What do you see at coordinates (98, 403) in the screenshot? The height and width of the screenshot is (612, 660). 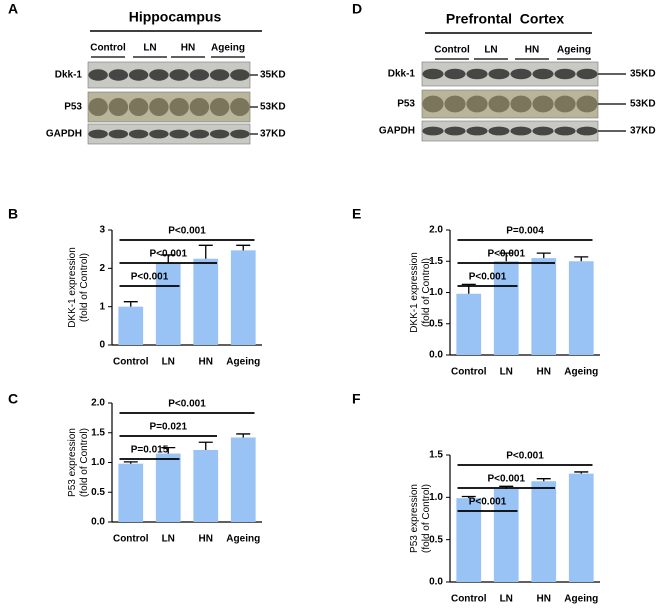 I see `y-tick-label: 2.0` at bounding box center [98, 403].